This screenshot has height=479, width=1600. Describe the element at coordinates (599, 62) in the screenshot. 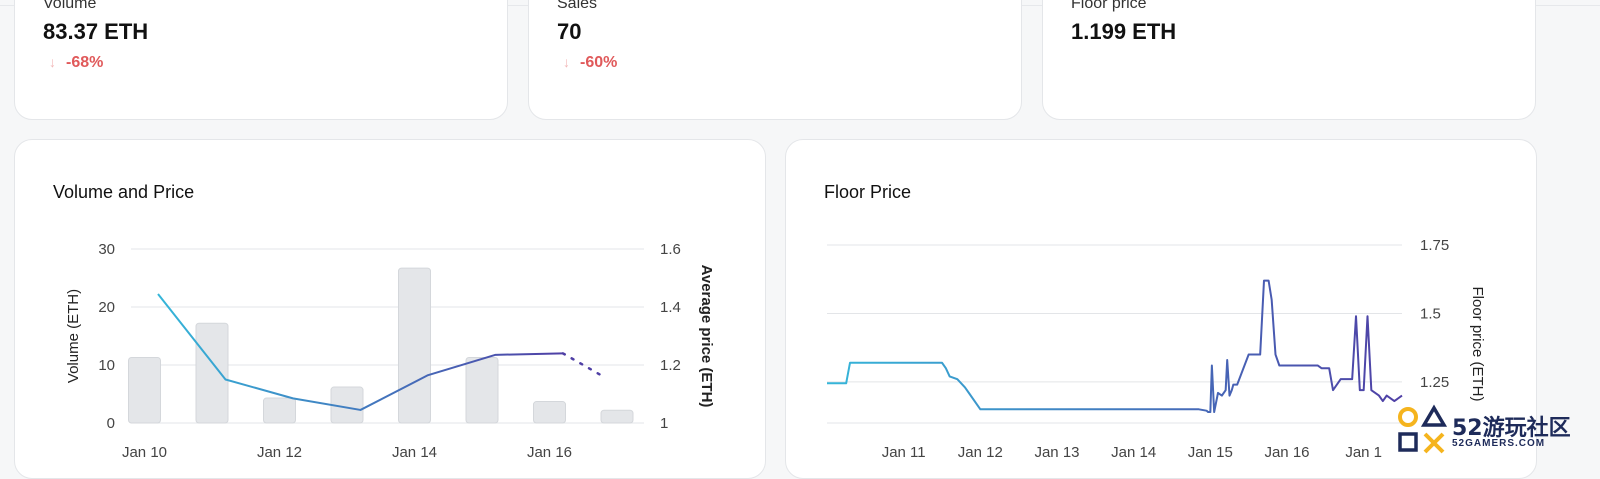

I see `stat-change-value: -60%` at that location.